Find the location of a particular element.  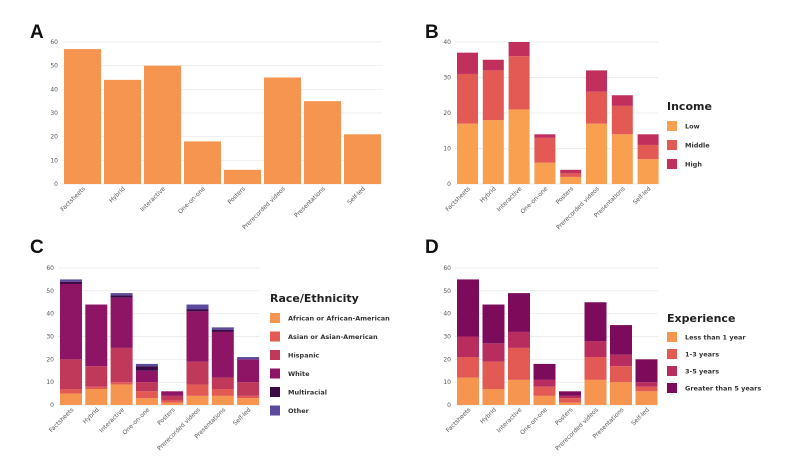

bar-factsheets is located at coordinates (82, 116).